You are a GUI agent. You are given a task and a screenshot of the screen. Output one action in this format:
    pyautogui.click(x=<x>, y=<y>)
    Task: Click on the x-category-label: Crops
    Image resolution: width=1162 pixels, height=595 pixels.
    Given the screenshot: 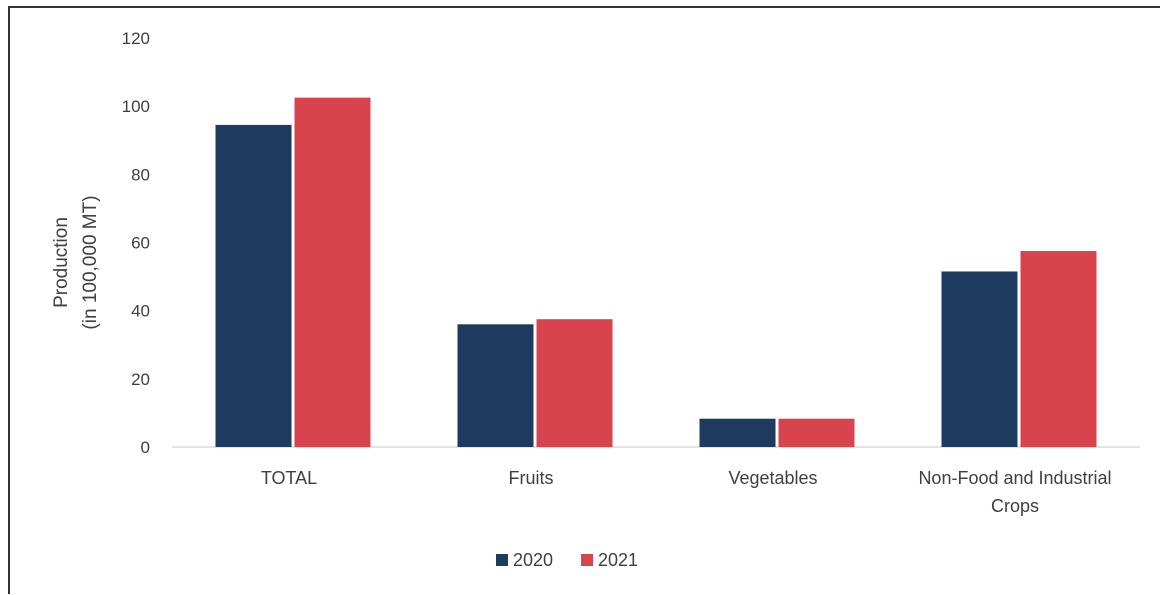 What is the action you would take?
    pyautogui.click(x=1015, y=506)
    